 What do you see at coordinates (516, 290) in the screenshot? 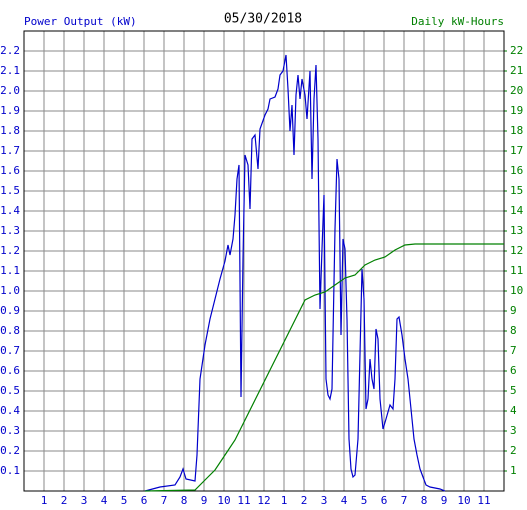
I see `y2-tick-label: 10` at bounding box center [516, 290].